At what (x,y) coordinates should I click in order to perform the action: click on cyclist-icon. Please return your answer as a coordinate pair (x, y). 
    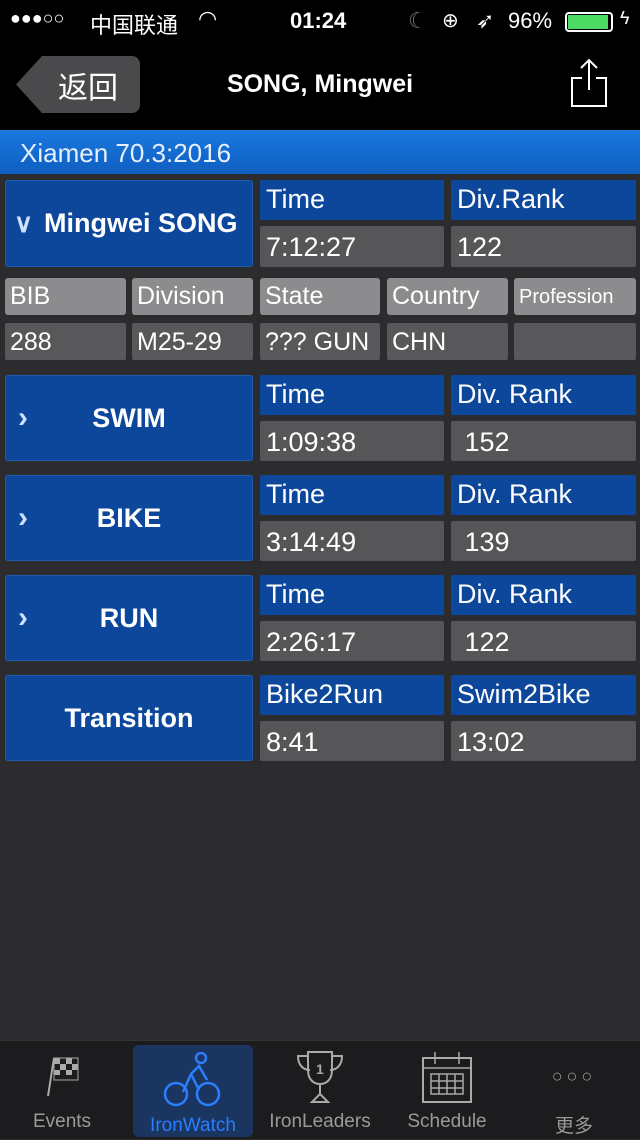
    Looking at the image, I should click on (193, 1080).